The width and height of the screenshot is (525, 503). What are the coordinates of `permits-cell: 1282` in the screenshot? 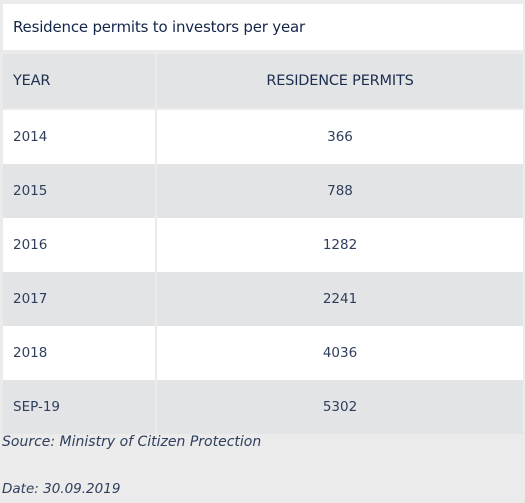 It's located at (340, 245).